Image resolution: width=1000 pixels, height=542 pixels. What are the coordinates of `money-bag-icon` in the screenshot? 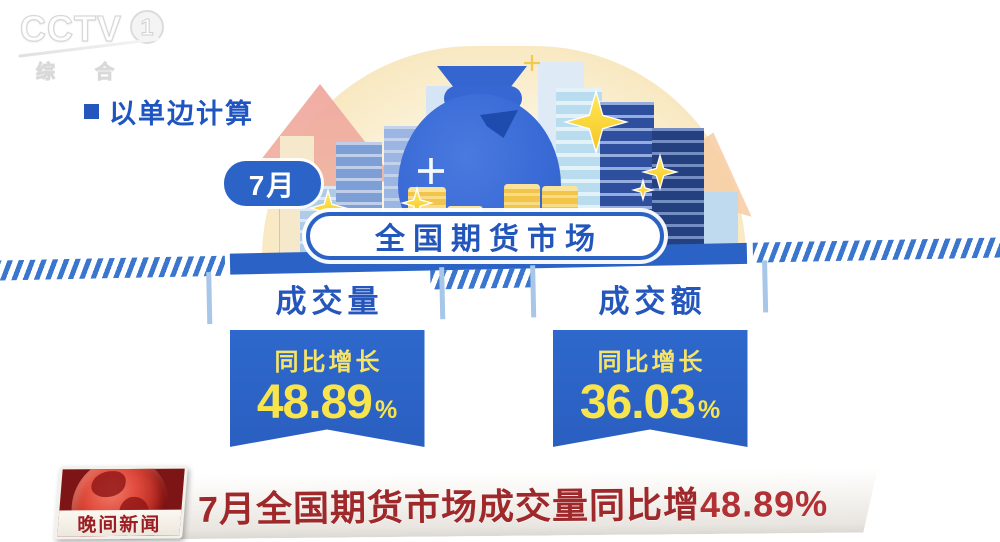 It's located at (482, 77).